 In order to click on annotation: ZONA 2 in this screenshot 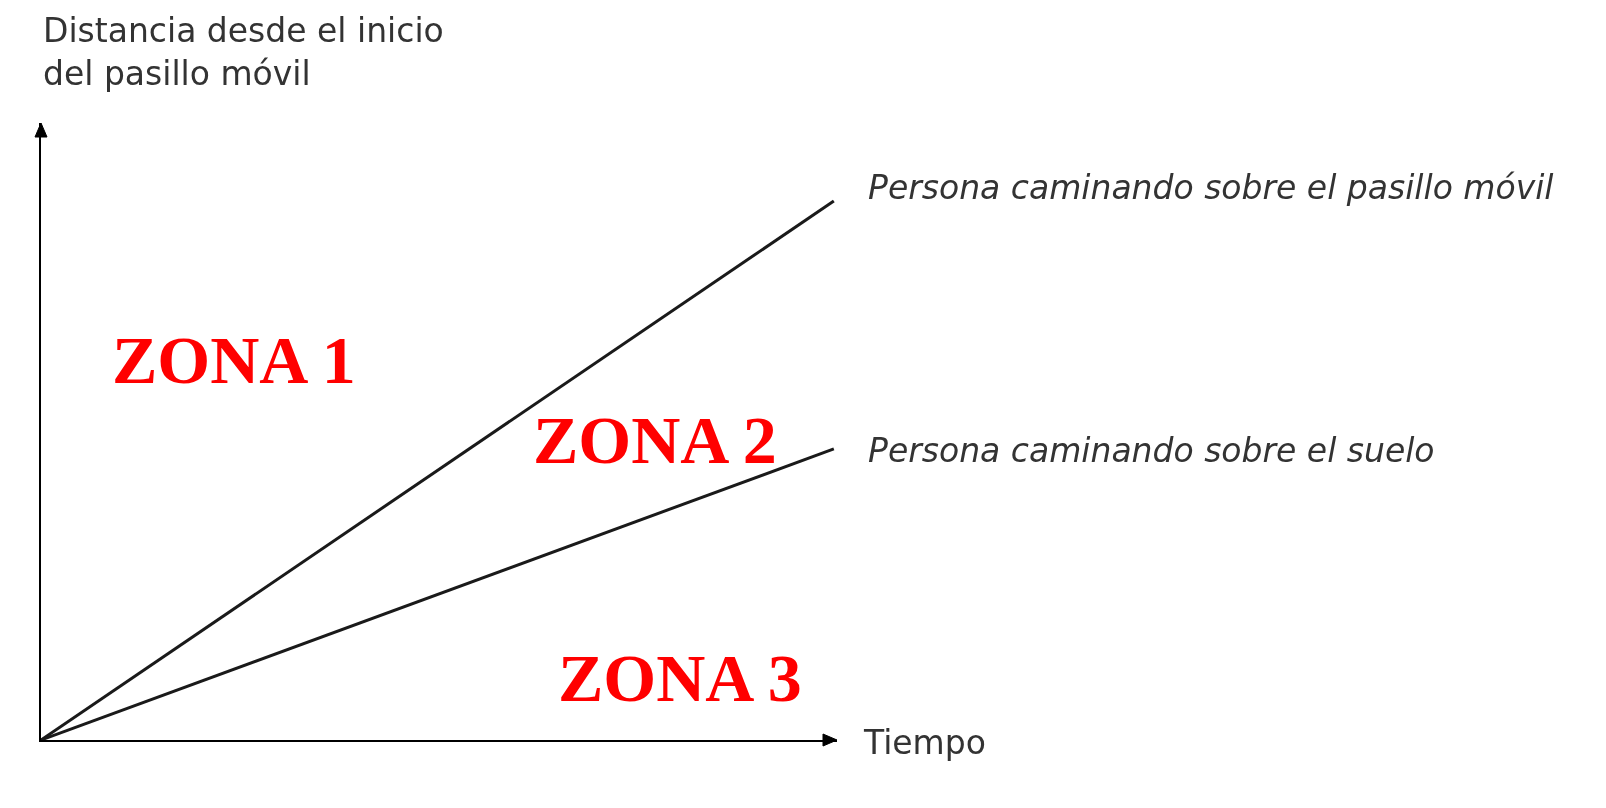, I will do `click(655, 440)`.